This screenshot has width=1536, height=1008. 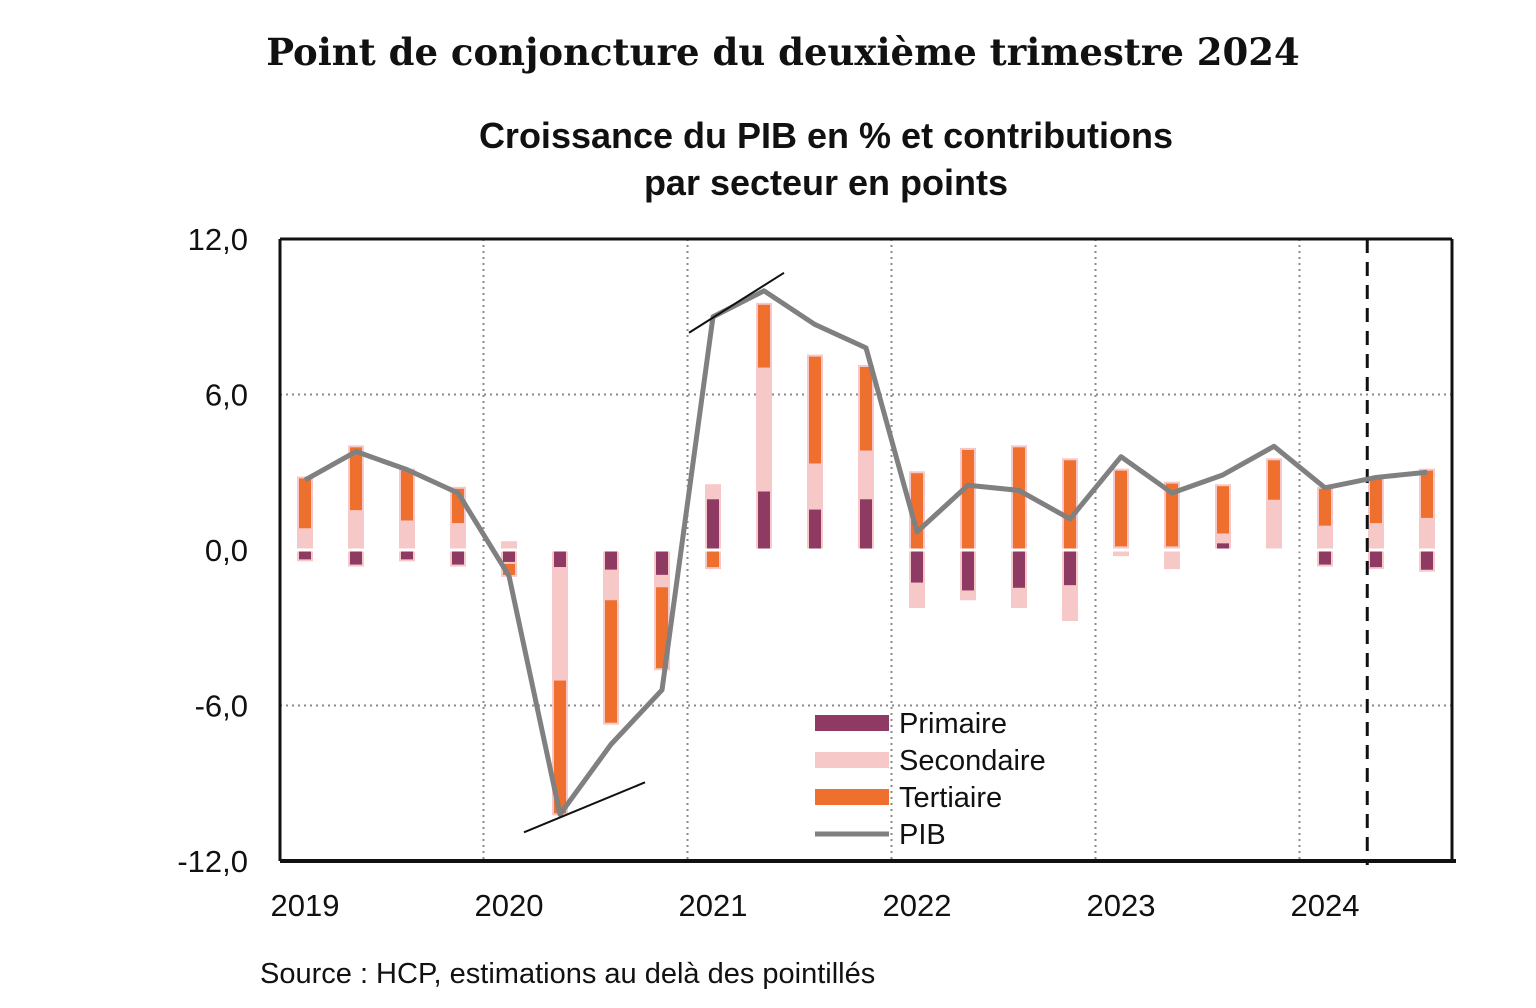 What do you see at coordinates (1070, 603) in the screenshot?
I see `bar-secondaire-2022T4` at bounding box center [1070, 603].